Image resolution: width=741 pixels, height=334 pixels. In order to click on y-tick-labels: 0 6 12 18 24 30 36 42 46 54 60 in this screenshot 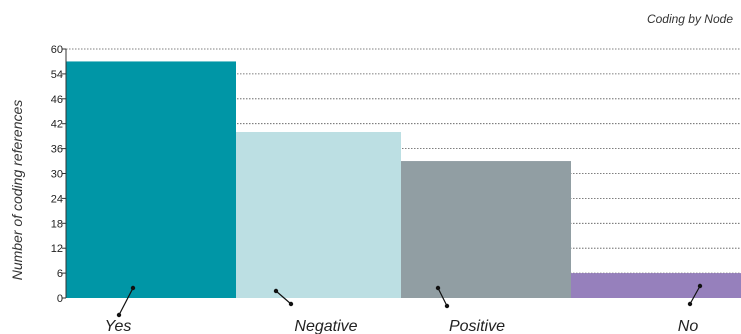, I will do `click(58, 174)`.